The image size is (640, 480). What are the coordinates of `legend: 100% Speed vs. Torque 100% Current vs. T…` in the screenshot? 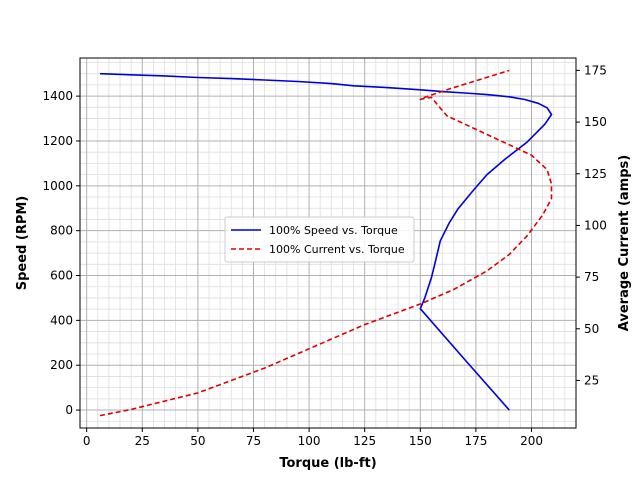 It's located at (319, 239).